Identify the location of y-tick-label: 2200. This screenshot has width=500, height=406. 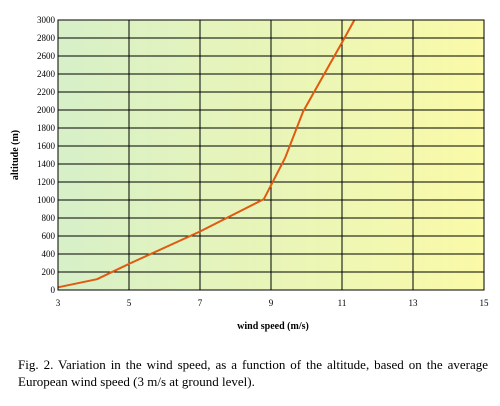
(46, 92).